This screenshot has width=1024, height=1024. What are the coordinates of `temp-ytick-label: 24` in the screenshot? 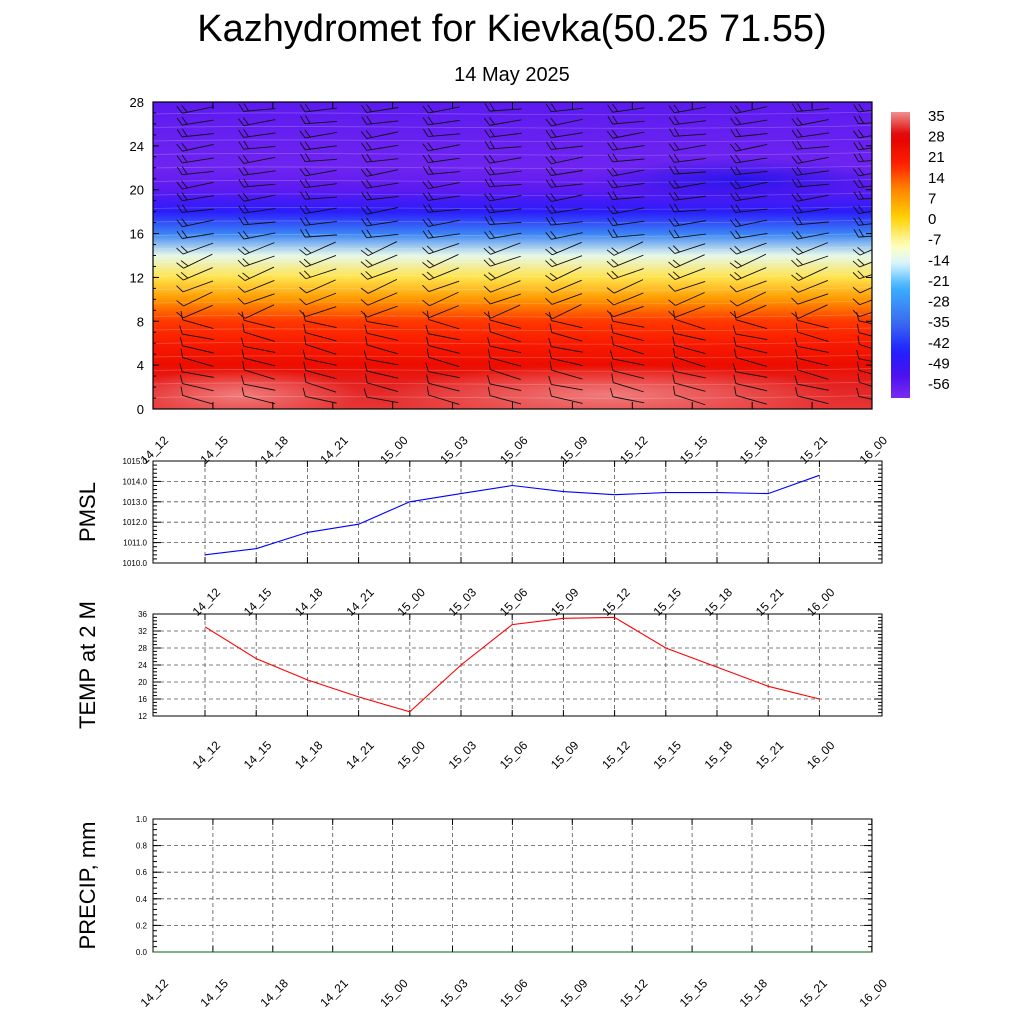 It's located at (142, 665).